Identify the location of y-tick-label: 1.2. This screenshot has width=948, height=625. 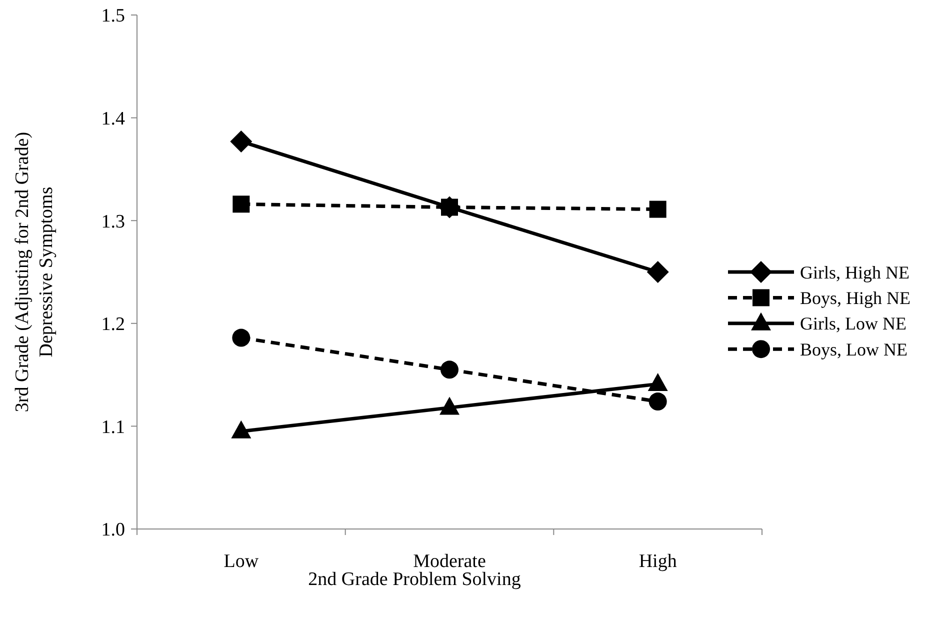
(113, 325).